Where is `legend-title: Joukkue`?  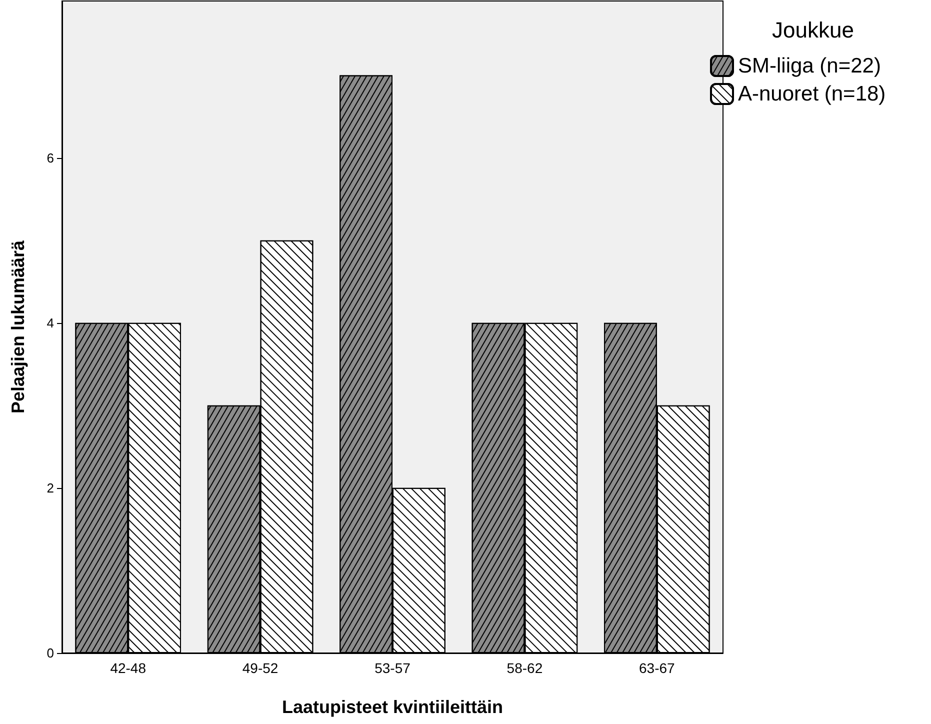
legend-title: Joukkue is located at coordinates (813, 30).